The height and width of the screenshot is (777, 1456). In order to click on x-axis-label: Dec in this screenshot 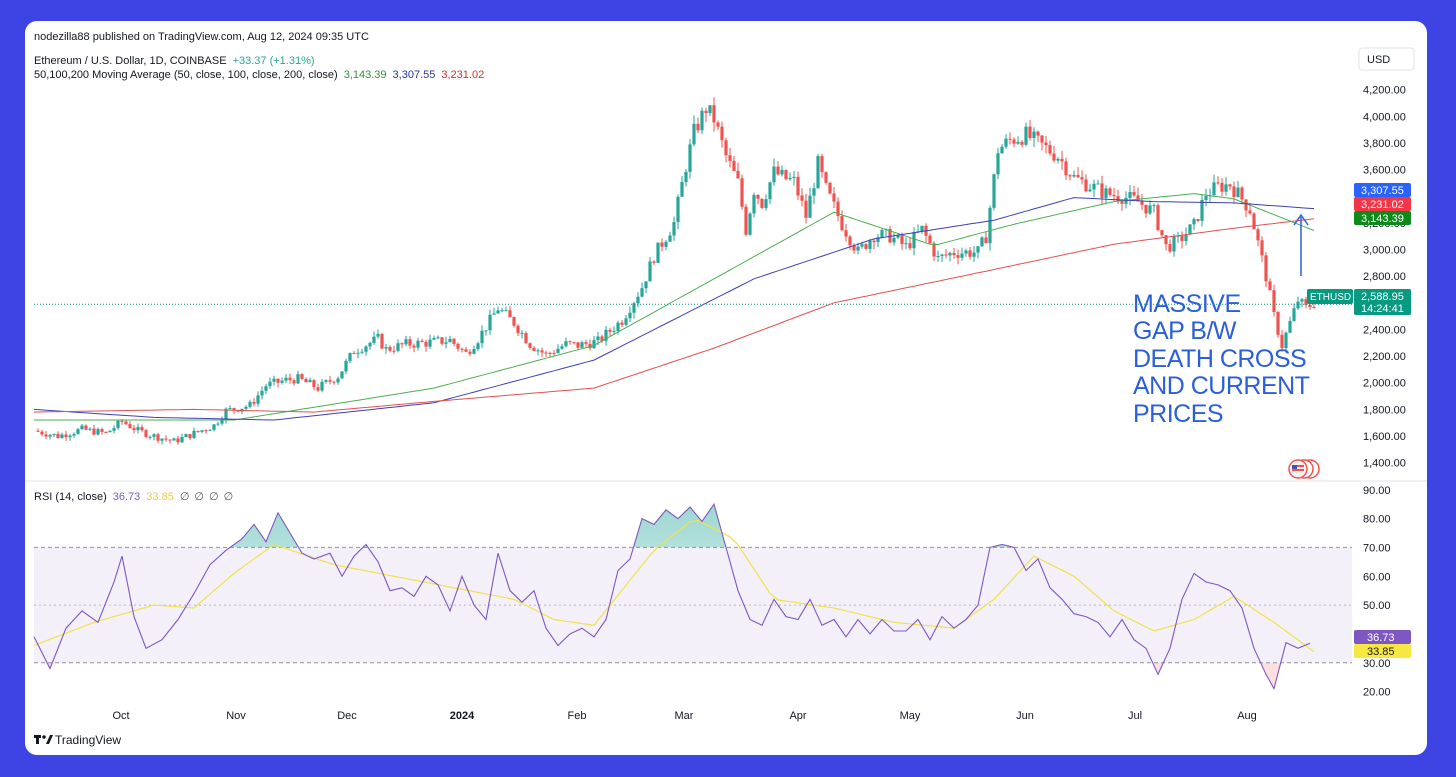, I will do `click(347, 716)`.